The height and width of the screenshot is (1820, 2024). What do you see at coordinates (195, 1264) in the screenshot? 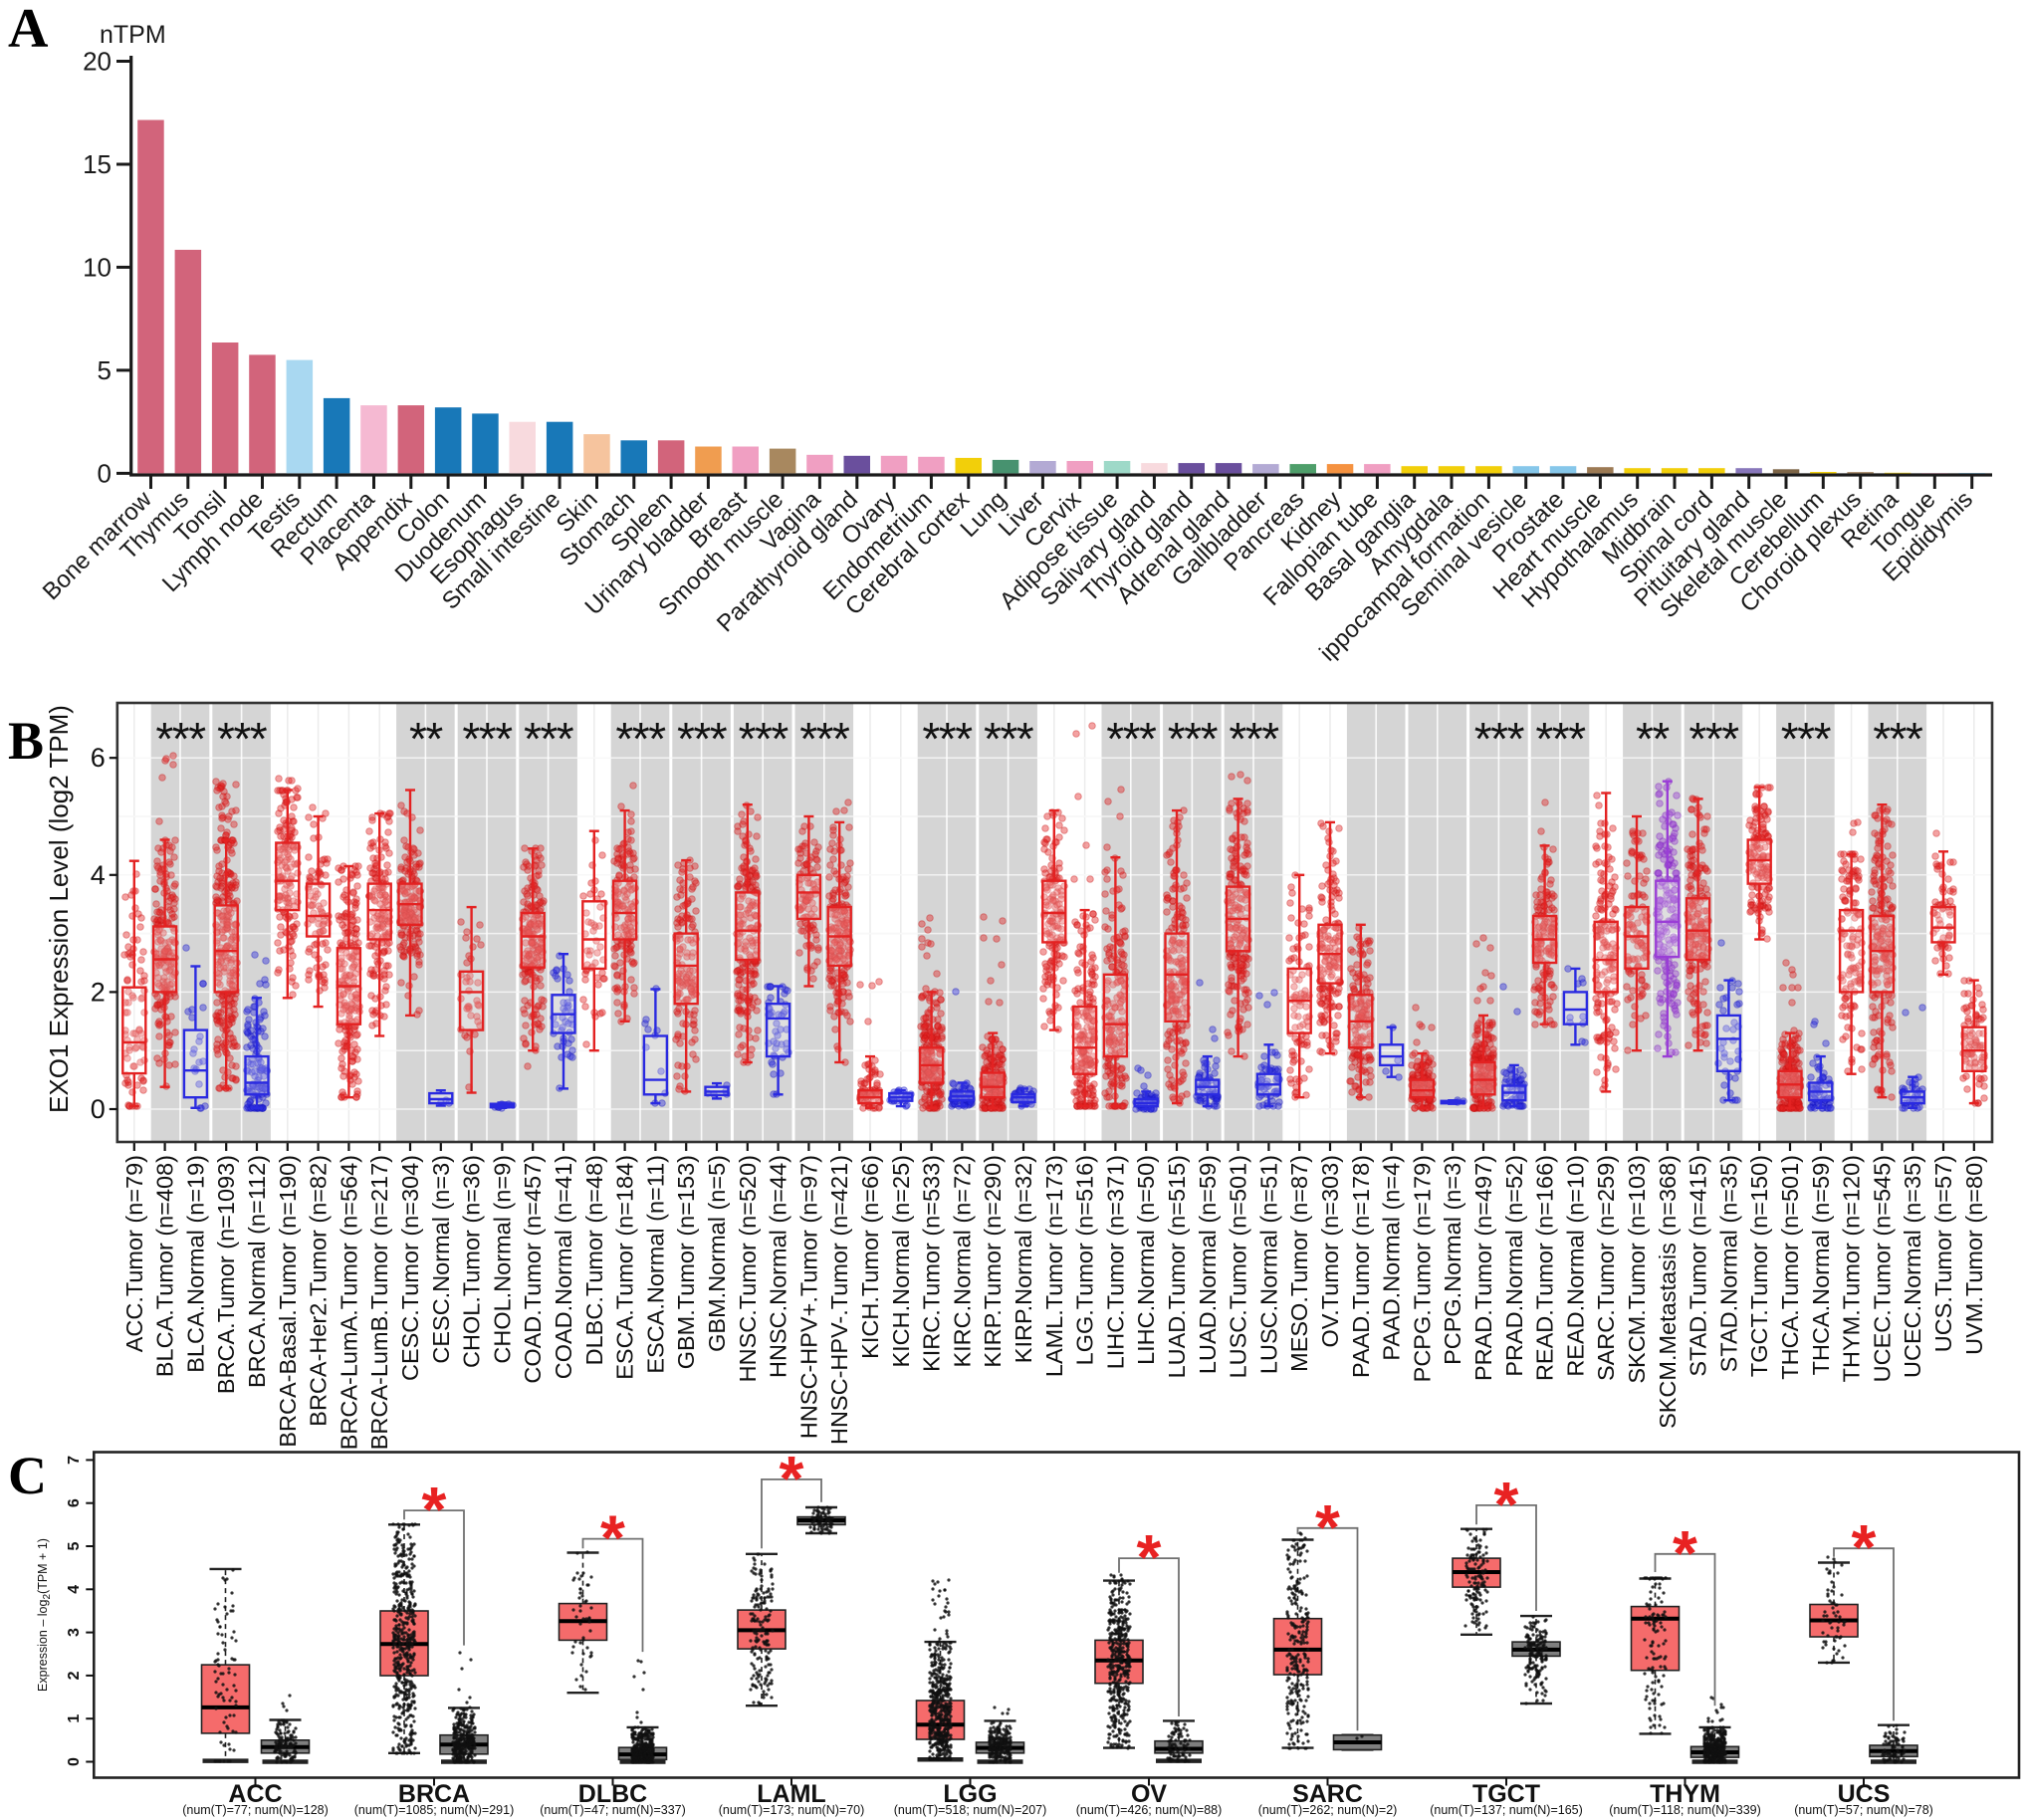
I see `svg-text: BLCA.Normal (n=19)` at bounding box center [195, 1264].